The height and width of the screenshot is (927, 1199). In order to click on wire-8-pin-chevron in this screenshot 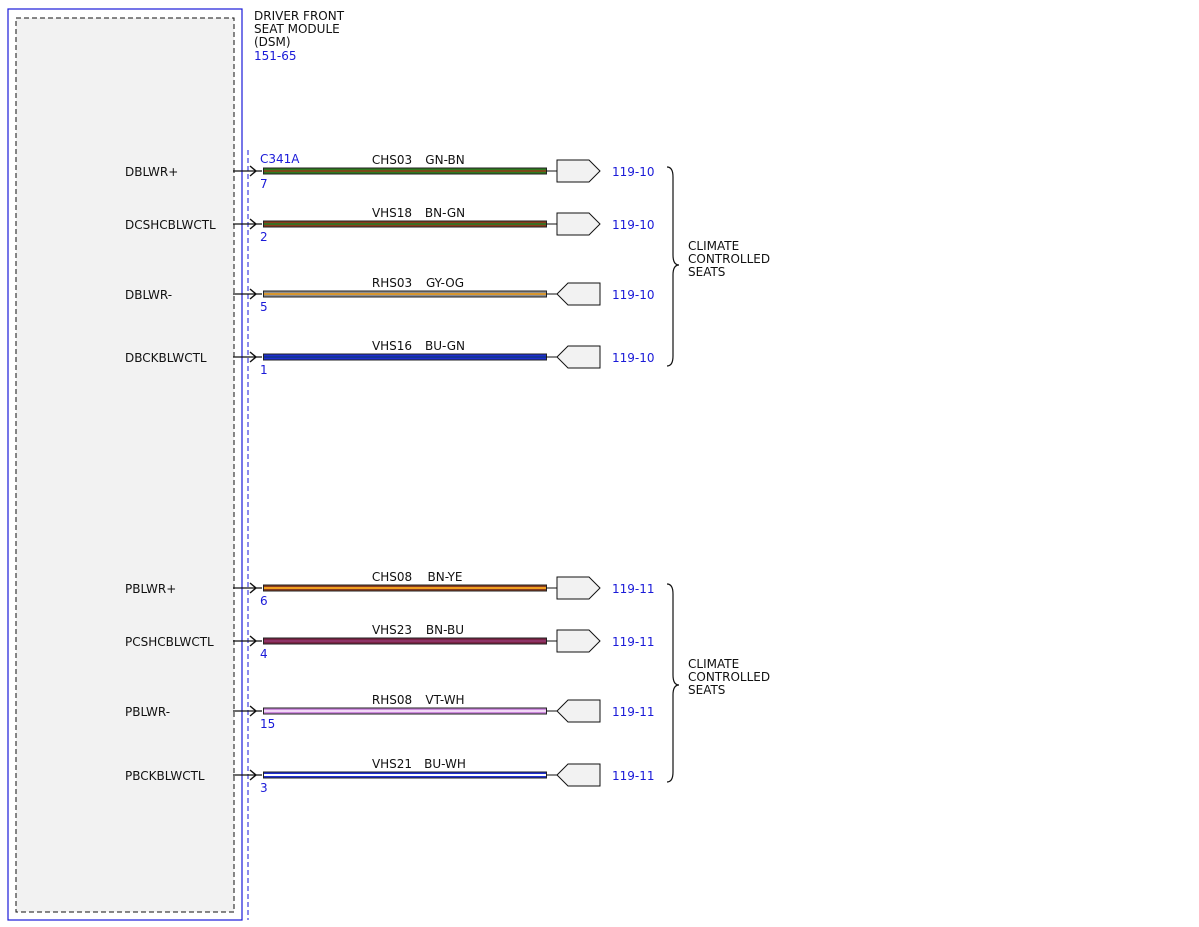, I will do `click(253, 775)`.